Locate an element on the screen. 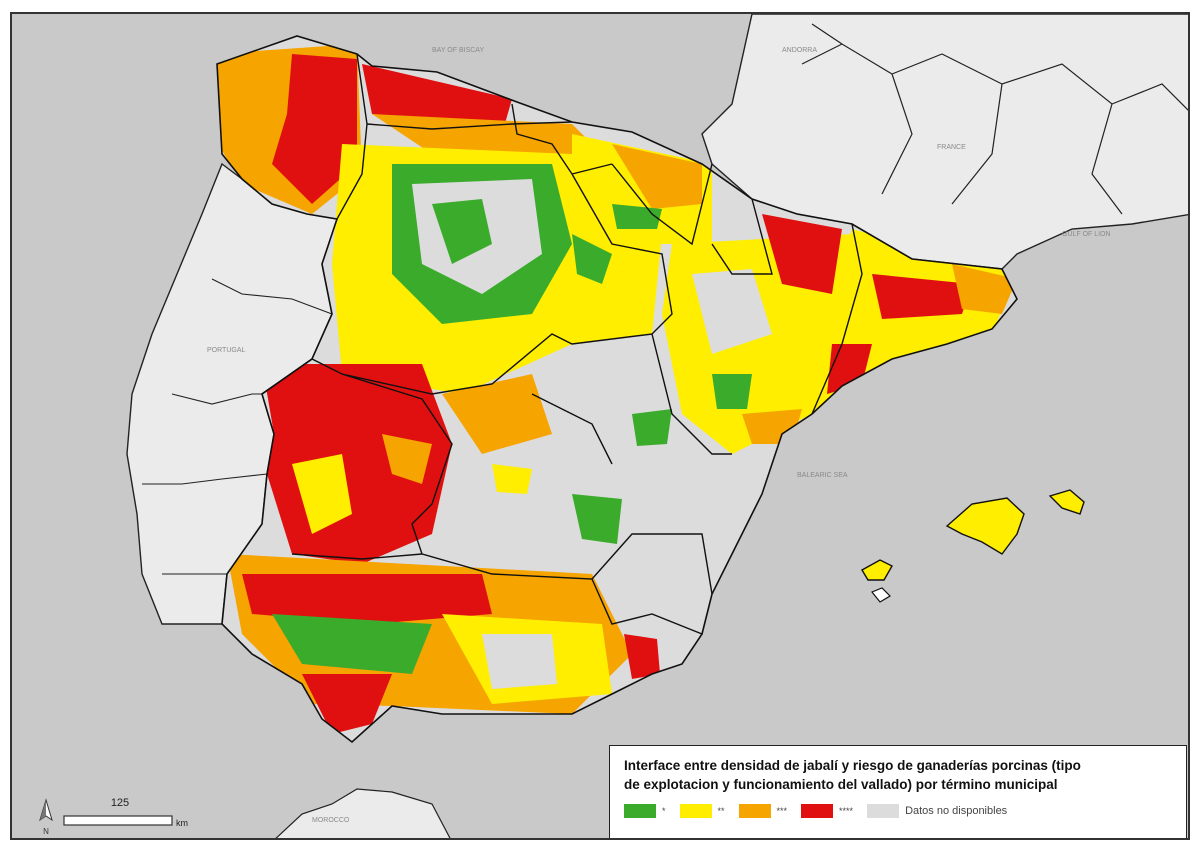  mallorca is located at coordinates (985, 526).